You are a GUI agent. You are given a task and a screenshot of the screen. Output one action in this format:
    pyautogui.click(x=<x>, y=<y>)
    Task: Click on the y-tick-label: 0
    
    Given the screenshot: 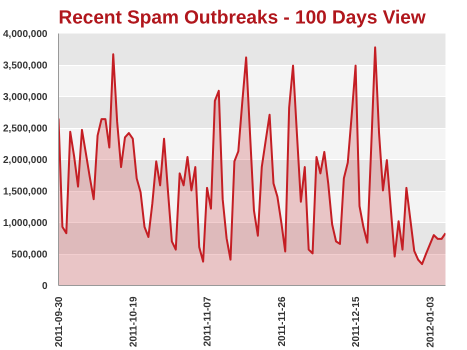 What is the action you would take?
    pyautogui.click(x=45, y=286)
    